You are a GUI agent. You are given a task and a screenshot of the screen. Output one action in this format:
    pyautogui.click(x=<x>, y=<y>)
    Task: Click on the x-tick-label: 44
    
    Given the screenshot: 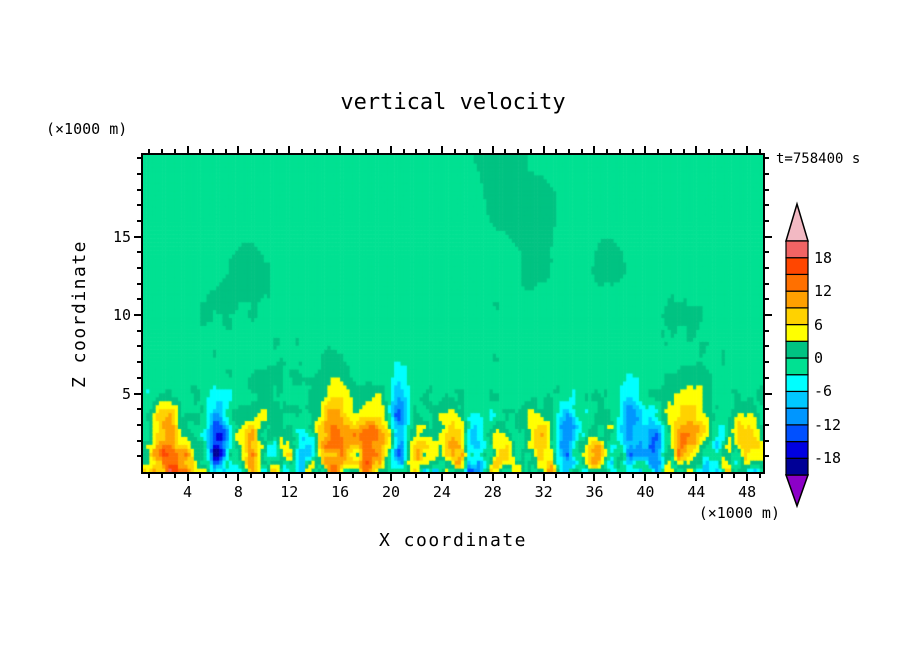 What is the action you would take?
    pyautogui.click(x=696, y=492)
    